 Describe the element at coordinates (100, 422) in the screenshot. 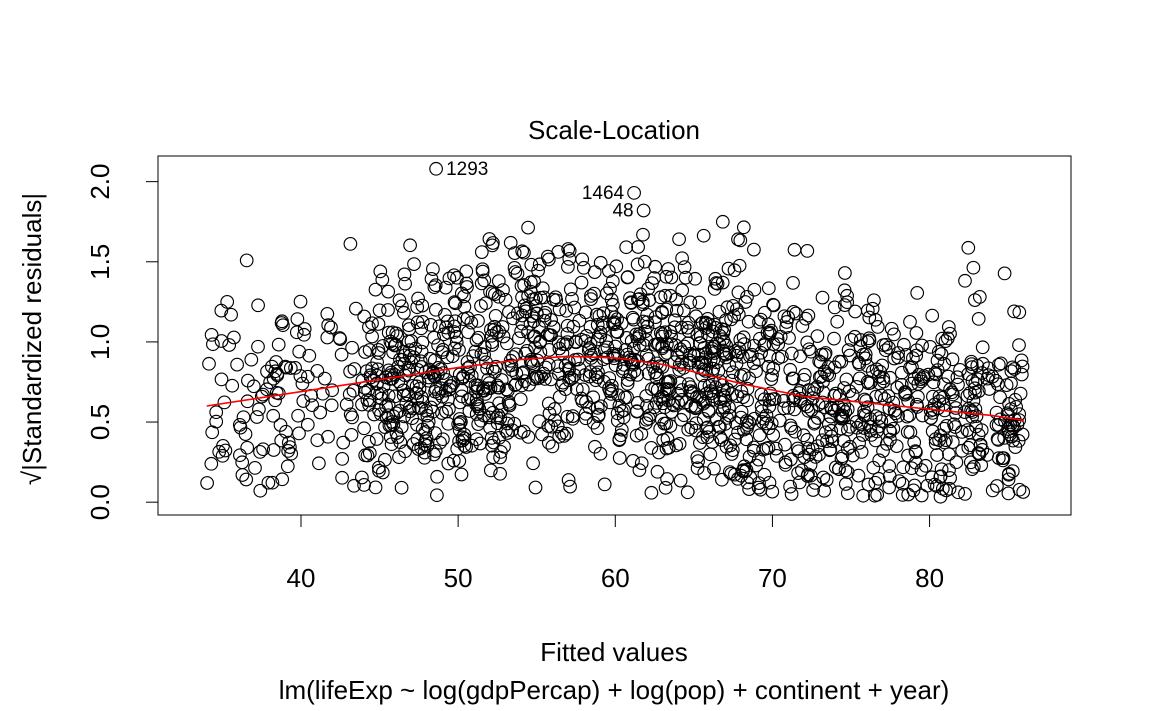

I see `y-tick-label: 0.5` at that location.